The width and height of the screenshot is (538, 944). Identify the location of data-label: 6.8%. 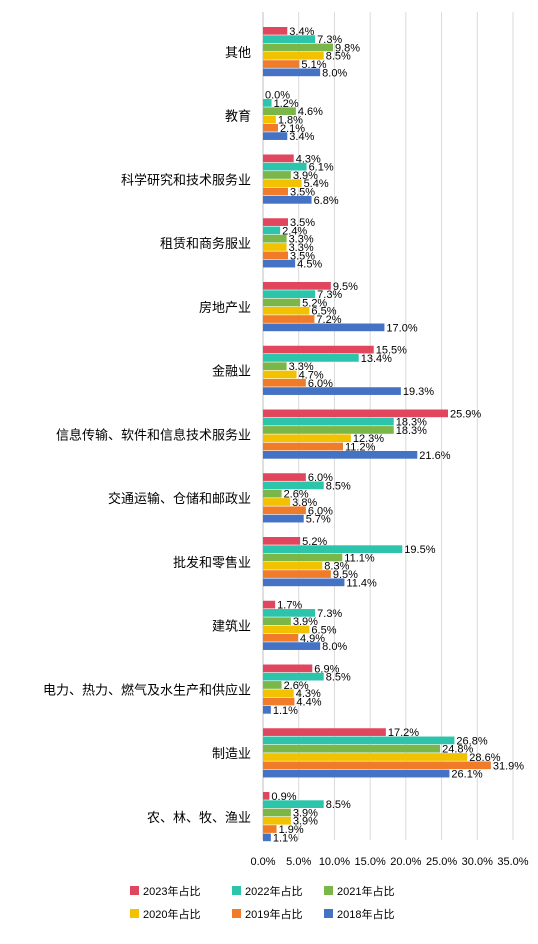
(326, 201).